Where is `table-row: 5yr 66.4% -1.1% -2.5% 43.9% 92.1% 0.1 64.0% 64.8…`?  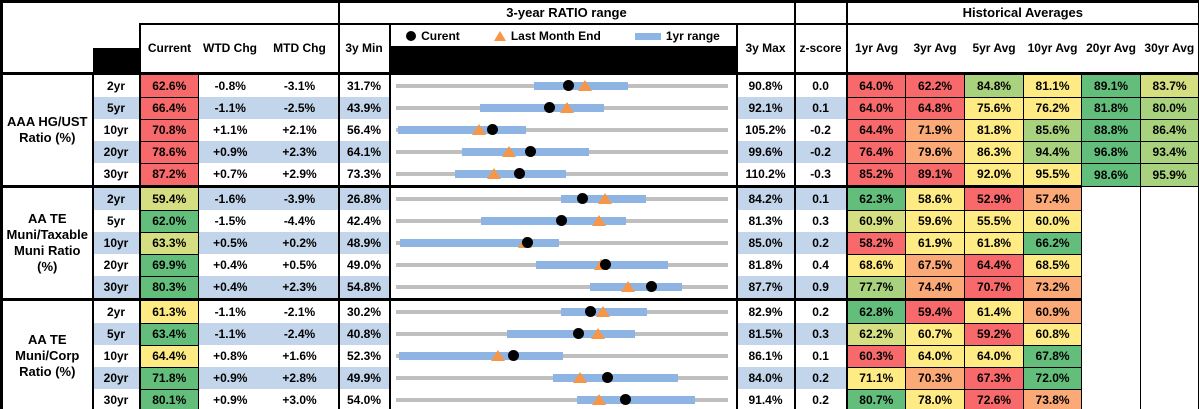
table-row: 5yr 66.4% -1.1% -2.5% 43.9% 92.1% 0.1 64.0% 64.8… is located at coordinates (600, 108).